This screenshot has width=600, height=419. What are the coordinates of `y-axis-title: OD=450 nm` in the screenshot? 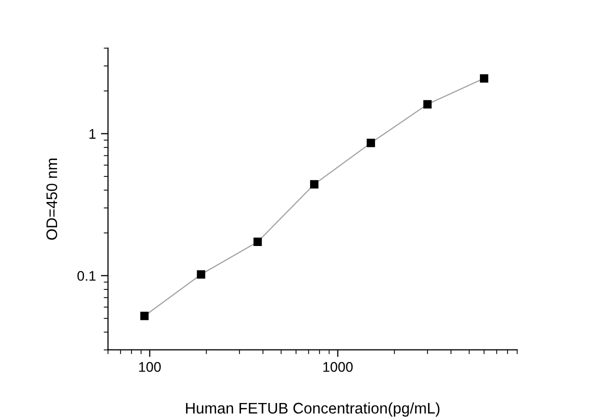 It's located at (52, 199).